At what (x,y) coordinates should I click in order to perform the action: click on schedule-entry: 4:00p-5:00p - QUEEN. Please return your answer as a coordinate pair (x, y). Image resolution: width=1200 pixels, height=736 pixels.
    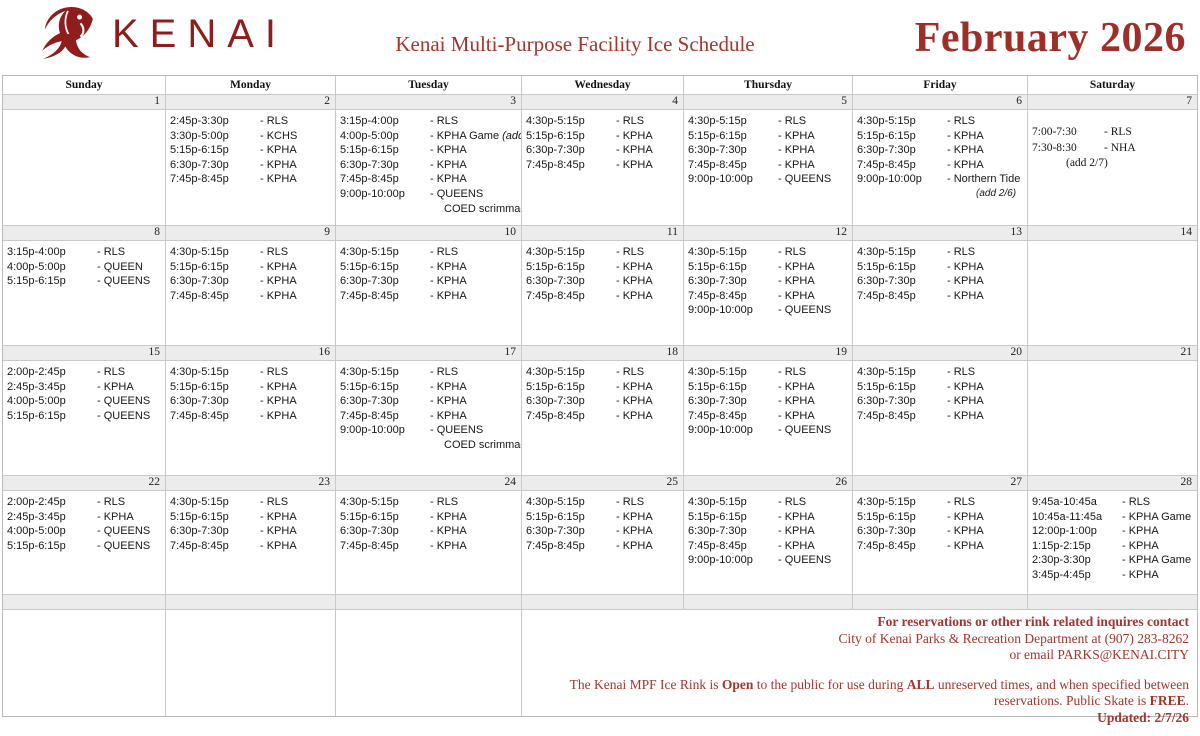
    Looking at the image, I should click on (85, 267).